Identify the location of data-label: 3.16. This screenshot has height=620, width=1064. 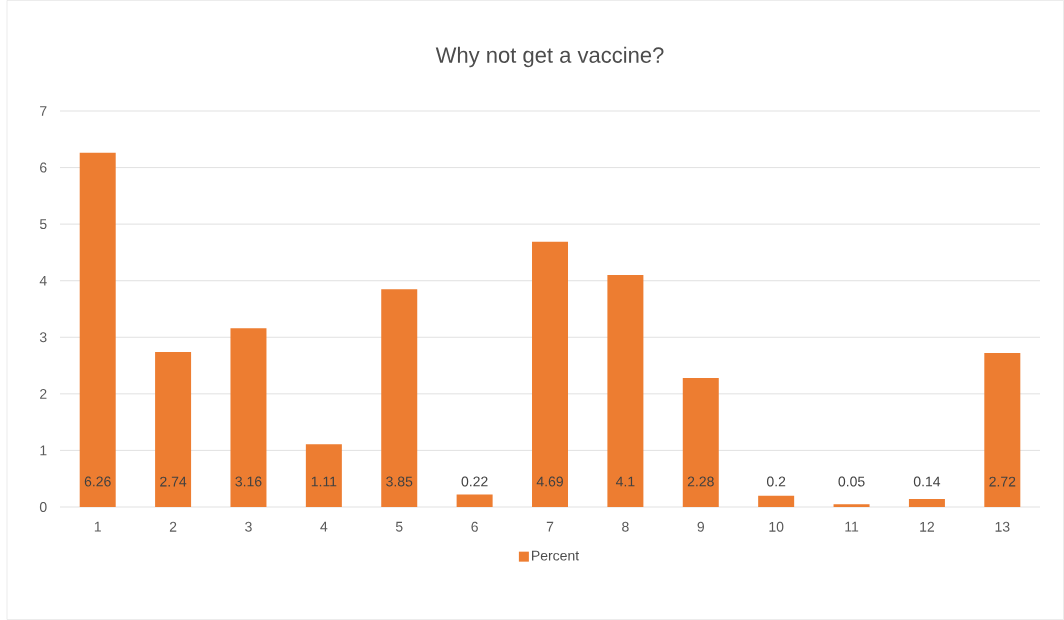
(248, 481).